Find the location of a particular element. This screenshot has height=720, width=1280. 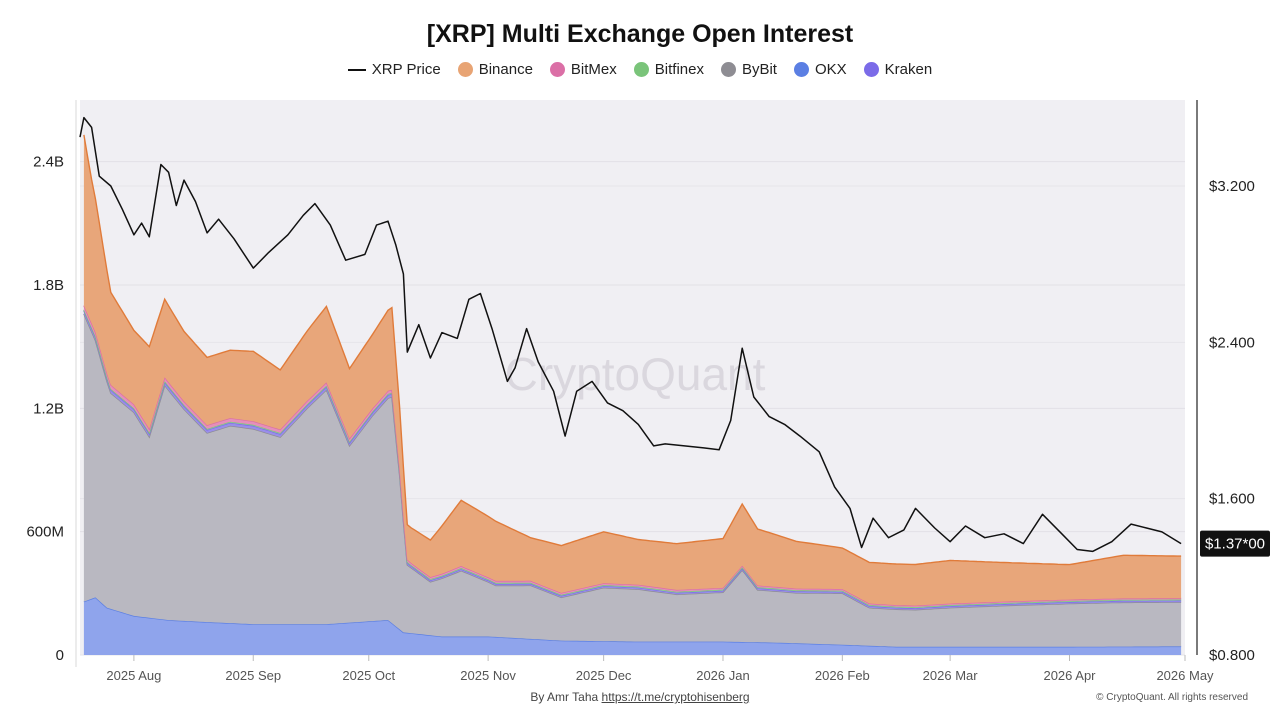

footer-credit: By Amr Taha https://t.me/cryptohisenberg is located at coordinates (640, 697).